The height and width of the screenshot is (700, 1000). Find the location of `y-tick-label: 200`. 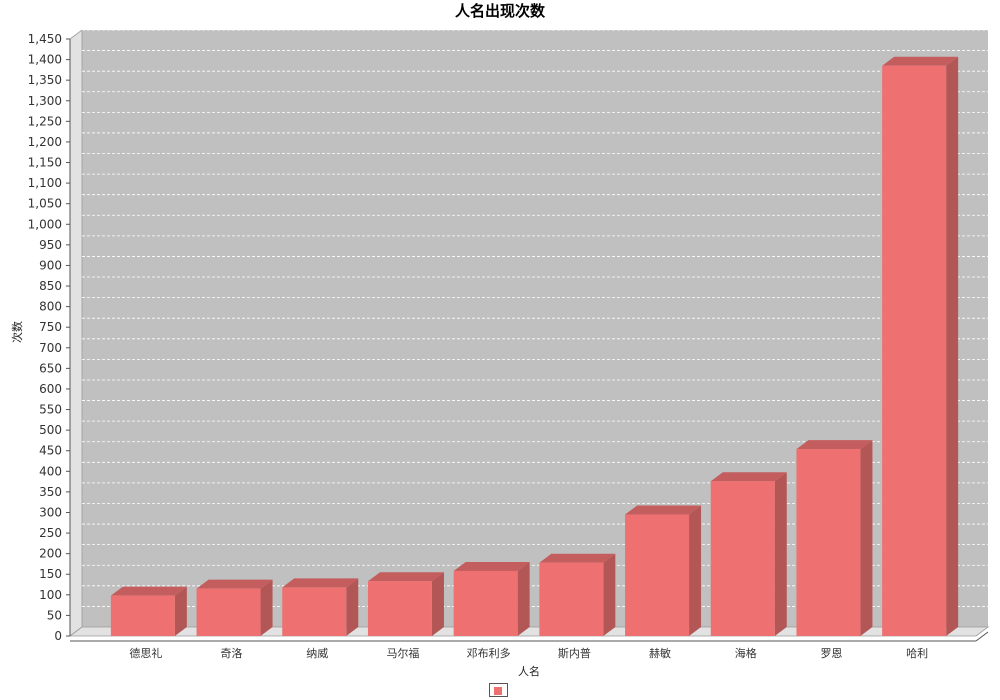

y-tick-label: 200 is located at coordinates (50, 554).